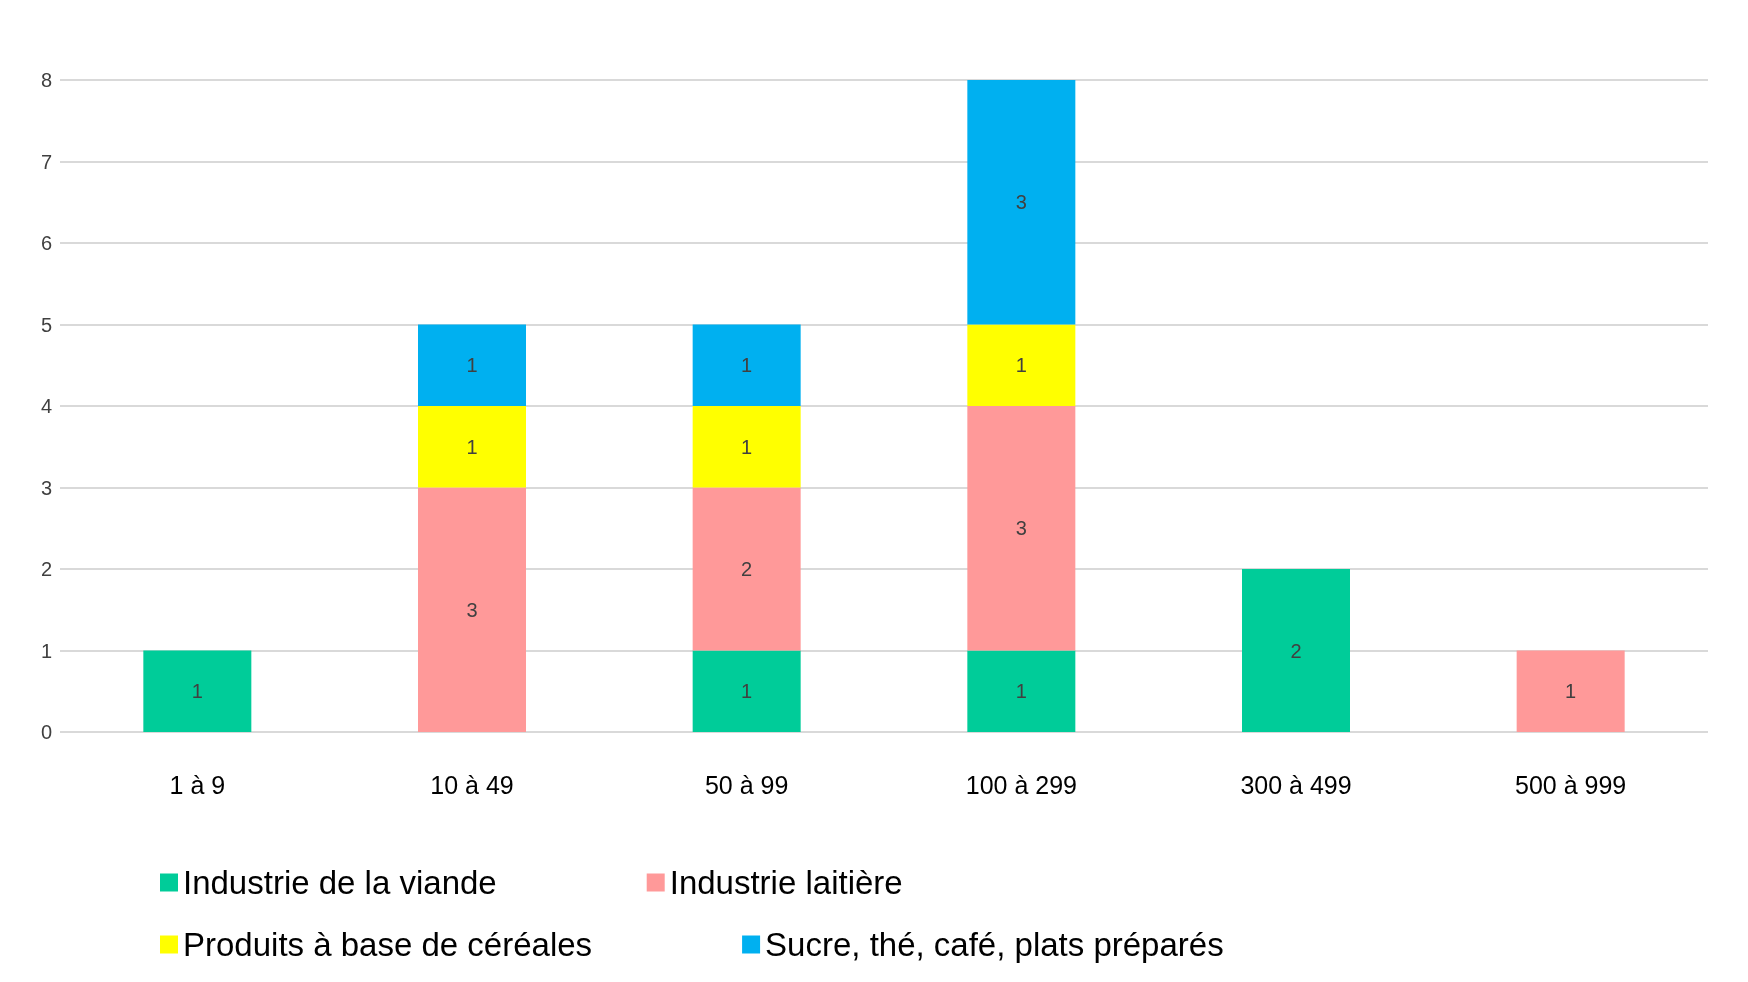  Describe the element at coordinates (786, 882) in the screenshot. I see `legend-label: Industrie laitière` at that location.